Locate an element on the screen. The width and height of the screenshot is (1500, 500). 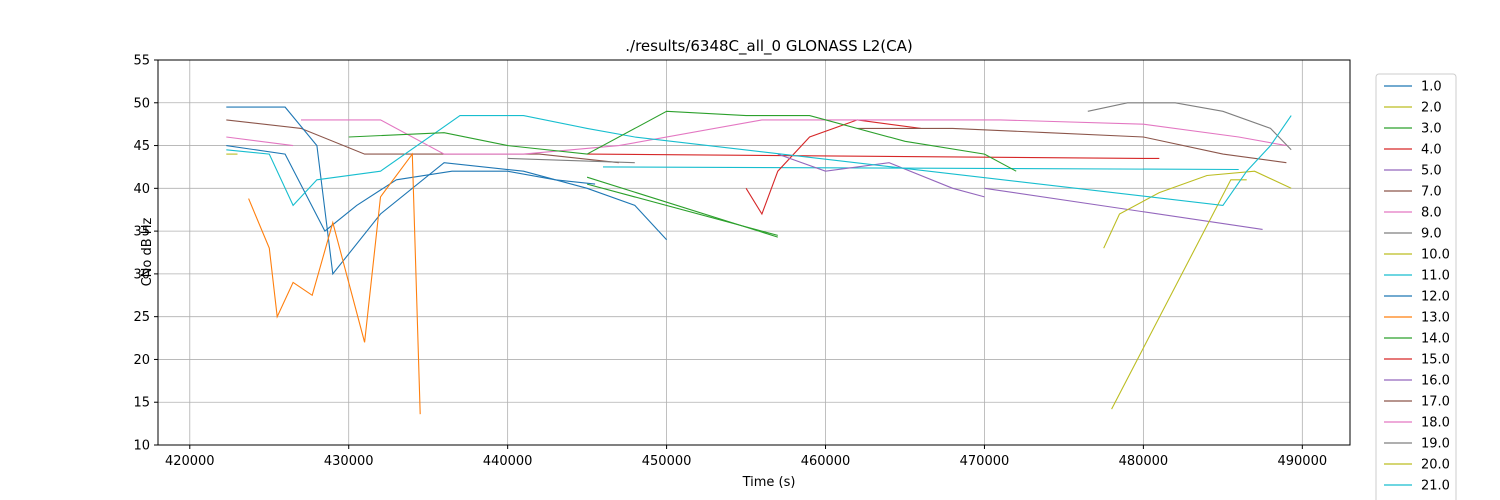
x-tick-label: 430000 is located at coordinates (349, 461).